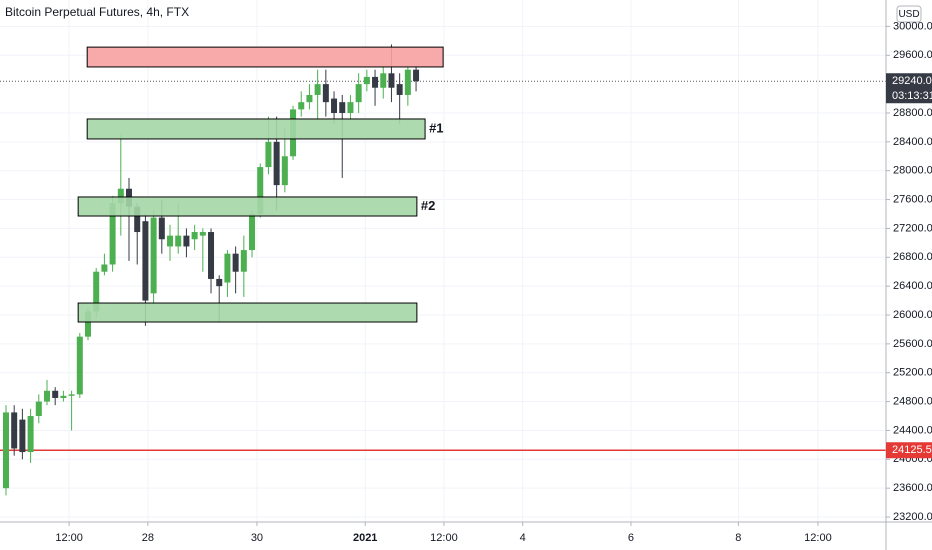  Describe the element at coordinates (257, 538) in the screenshot. I see `x-tick-label: 30` at that location.